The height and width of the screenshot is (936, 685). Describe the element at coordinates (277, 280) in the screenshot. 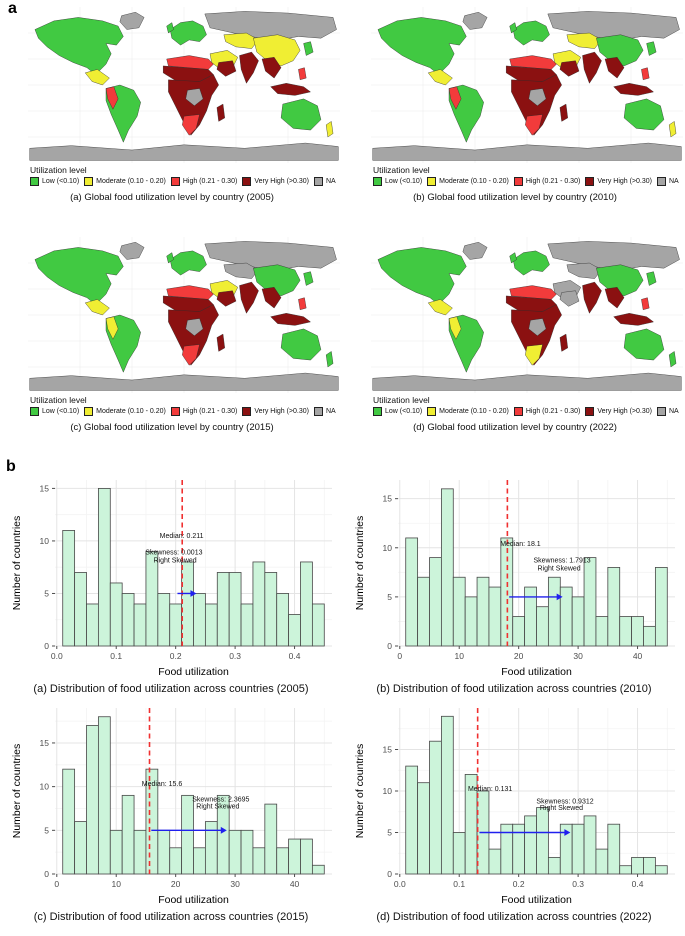

I see `map-region-east_asia` at that location.